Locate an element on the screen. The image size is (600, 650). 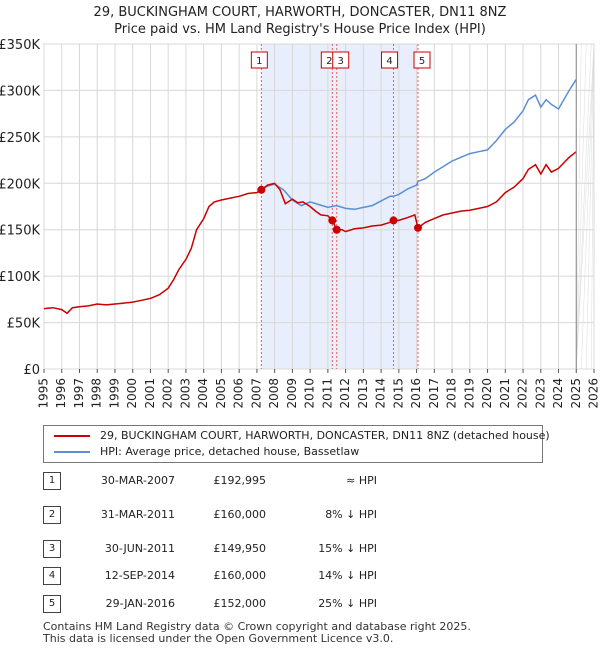
transaction-price: £192,995 is located at coordinates (240, 480).